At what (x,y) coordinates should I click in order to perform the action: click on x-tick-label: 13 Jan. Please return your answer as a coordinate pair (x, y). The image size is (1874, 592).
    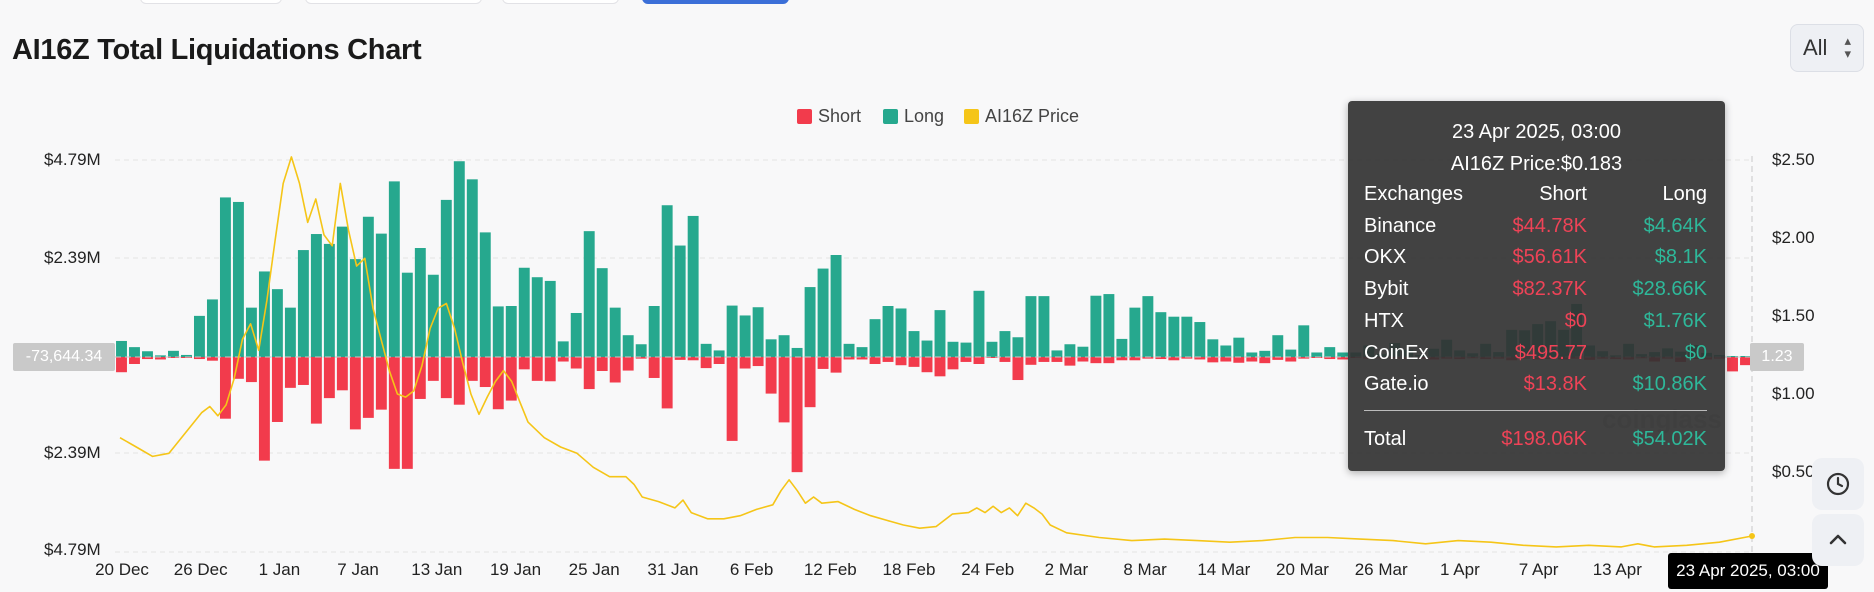
    Looking at the image, I should click on (437, 569).